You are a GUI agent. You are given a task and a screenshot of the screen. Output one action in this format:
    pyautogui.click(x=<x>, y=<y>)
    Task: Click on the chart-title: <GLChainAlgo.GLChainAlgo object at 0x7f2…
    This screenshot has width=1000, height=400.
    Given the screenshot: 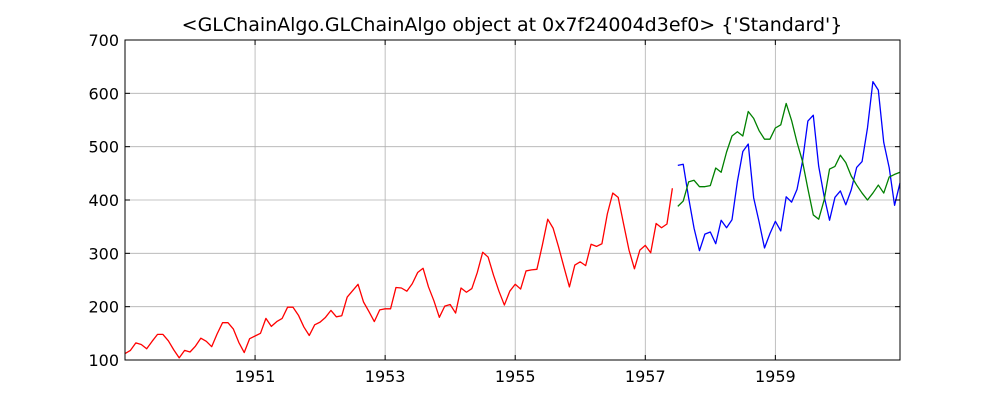 What is the action you would take?
    pyautogui.click(x=512, y=25)
    